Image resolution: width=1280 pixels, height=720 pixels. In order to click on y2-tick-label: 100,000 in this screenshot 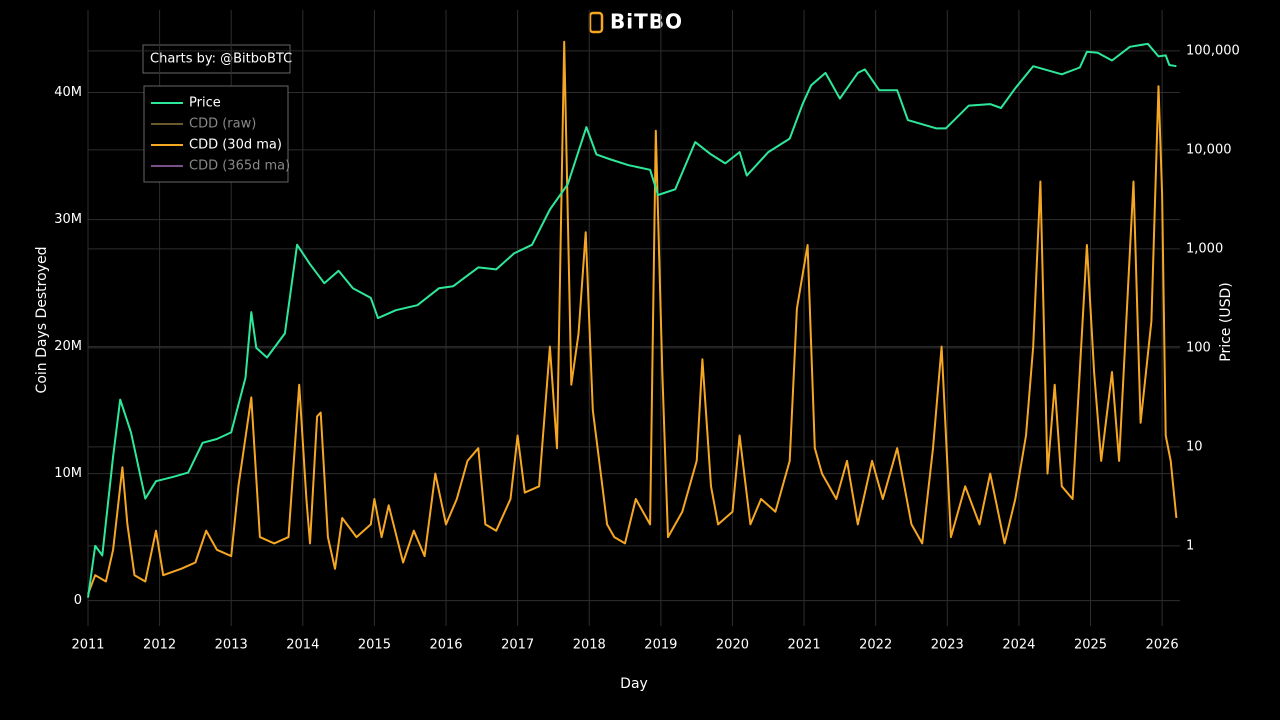, I will do `click(1213, 50)`.